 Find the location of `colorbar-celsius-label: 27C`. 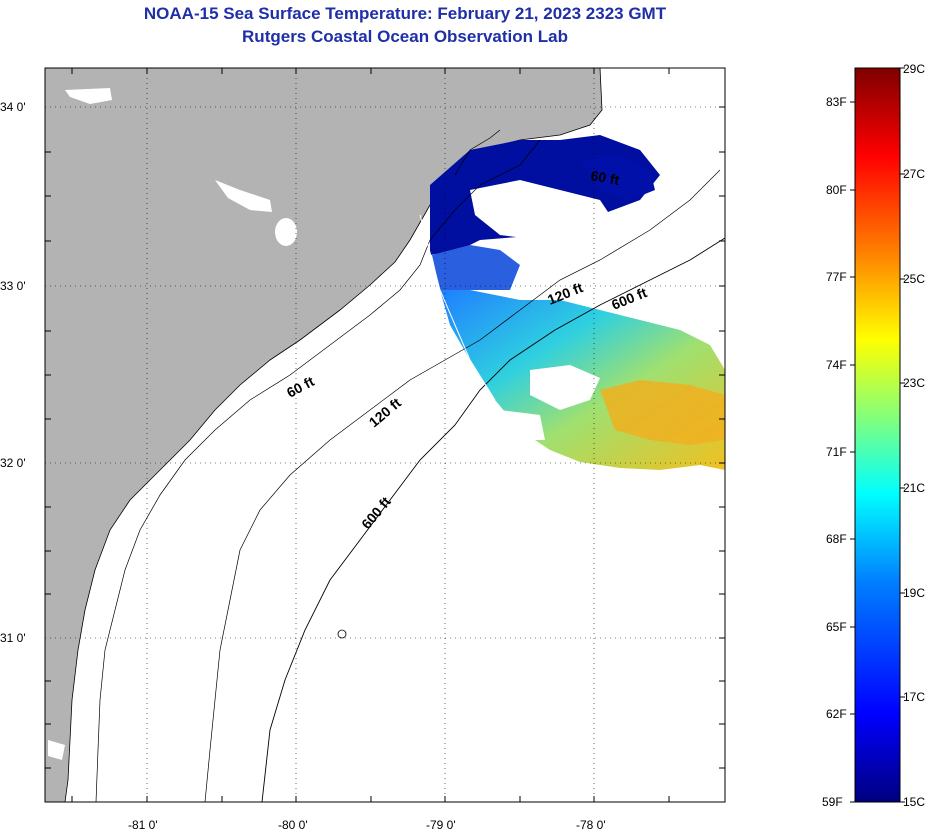

colorbar-celsius-label: 27C is located at coordinates (914, 174).